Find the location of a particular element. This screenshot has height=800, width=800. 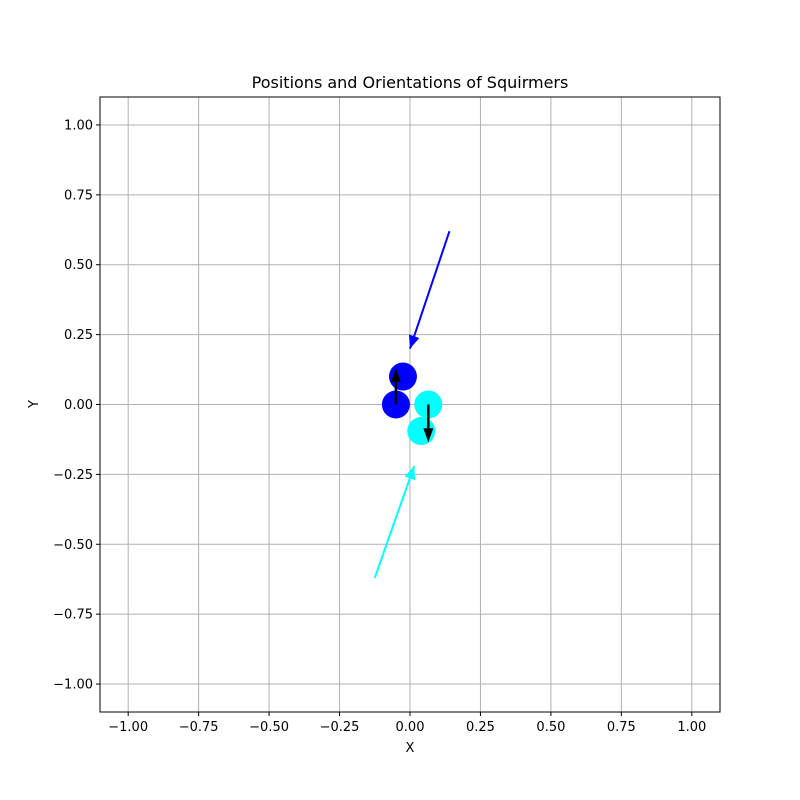

y-tick-label: 0.50 is located at coordinates (78, 265).